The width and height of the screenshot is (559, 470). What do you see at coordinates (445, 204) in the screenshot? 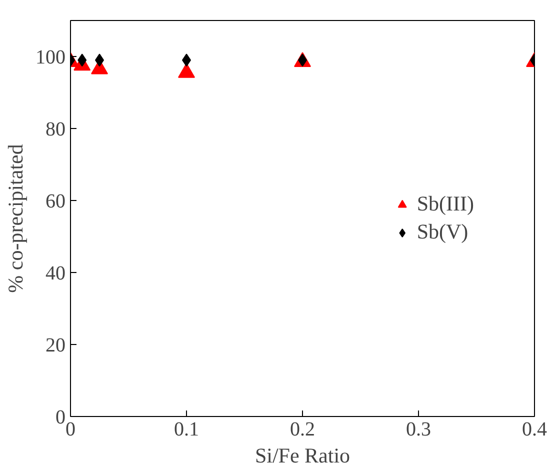
I see `legend-label: Sb(III)` at bounding box center [445, 204].